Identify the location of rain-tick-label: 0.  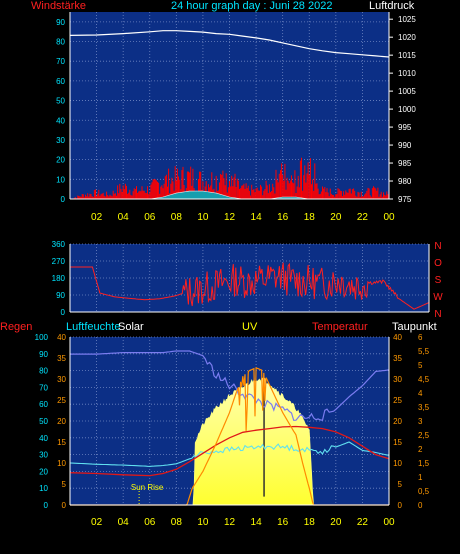
(64, 505).